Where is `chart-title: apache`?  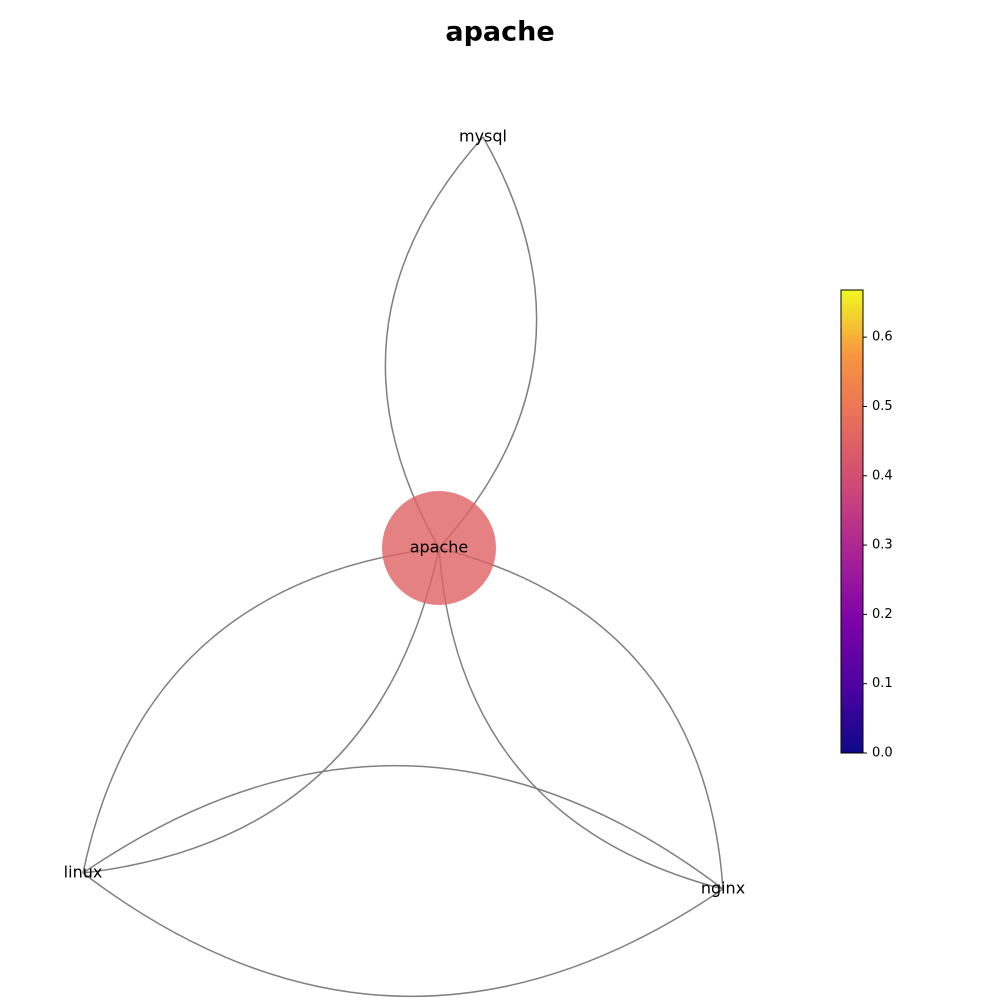 chart-title: apache is located at coordinates (499, 32).